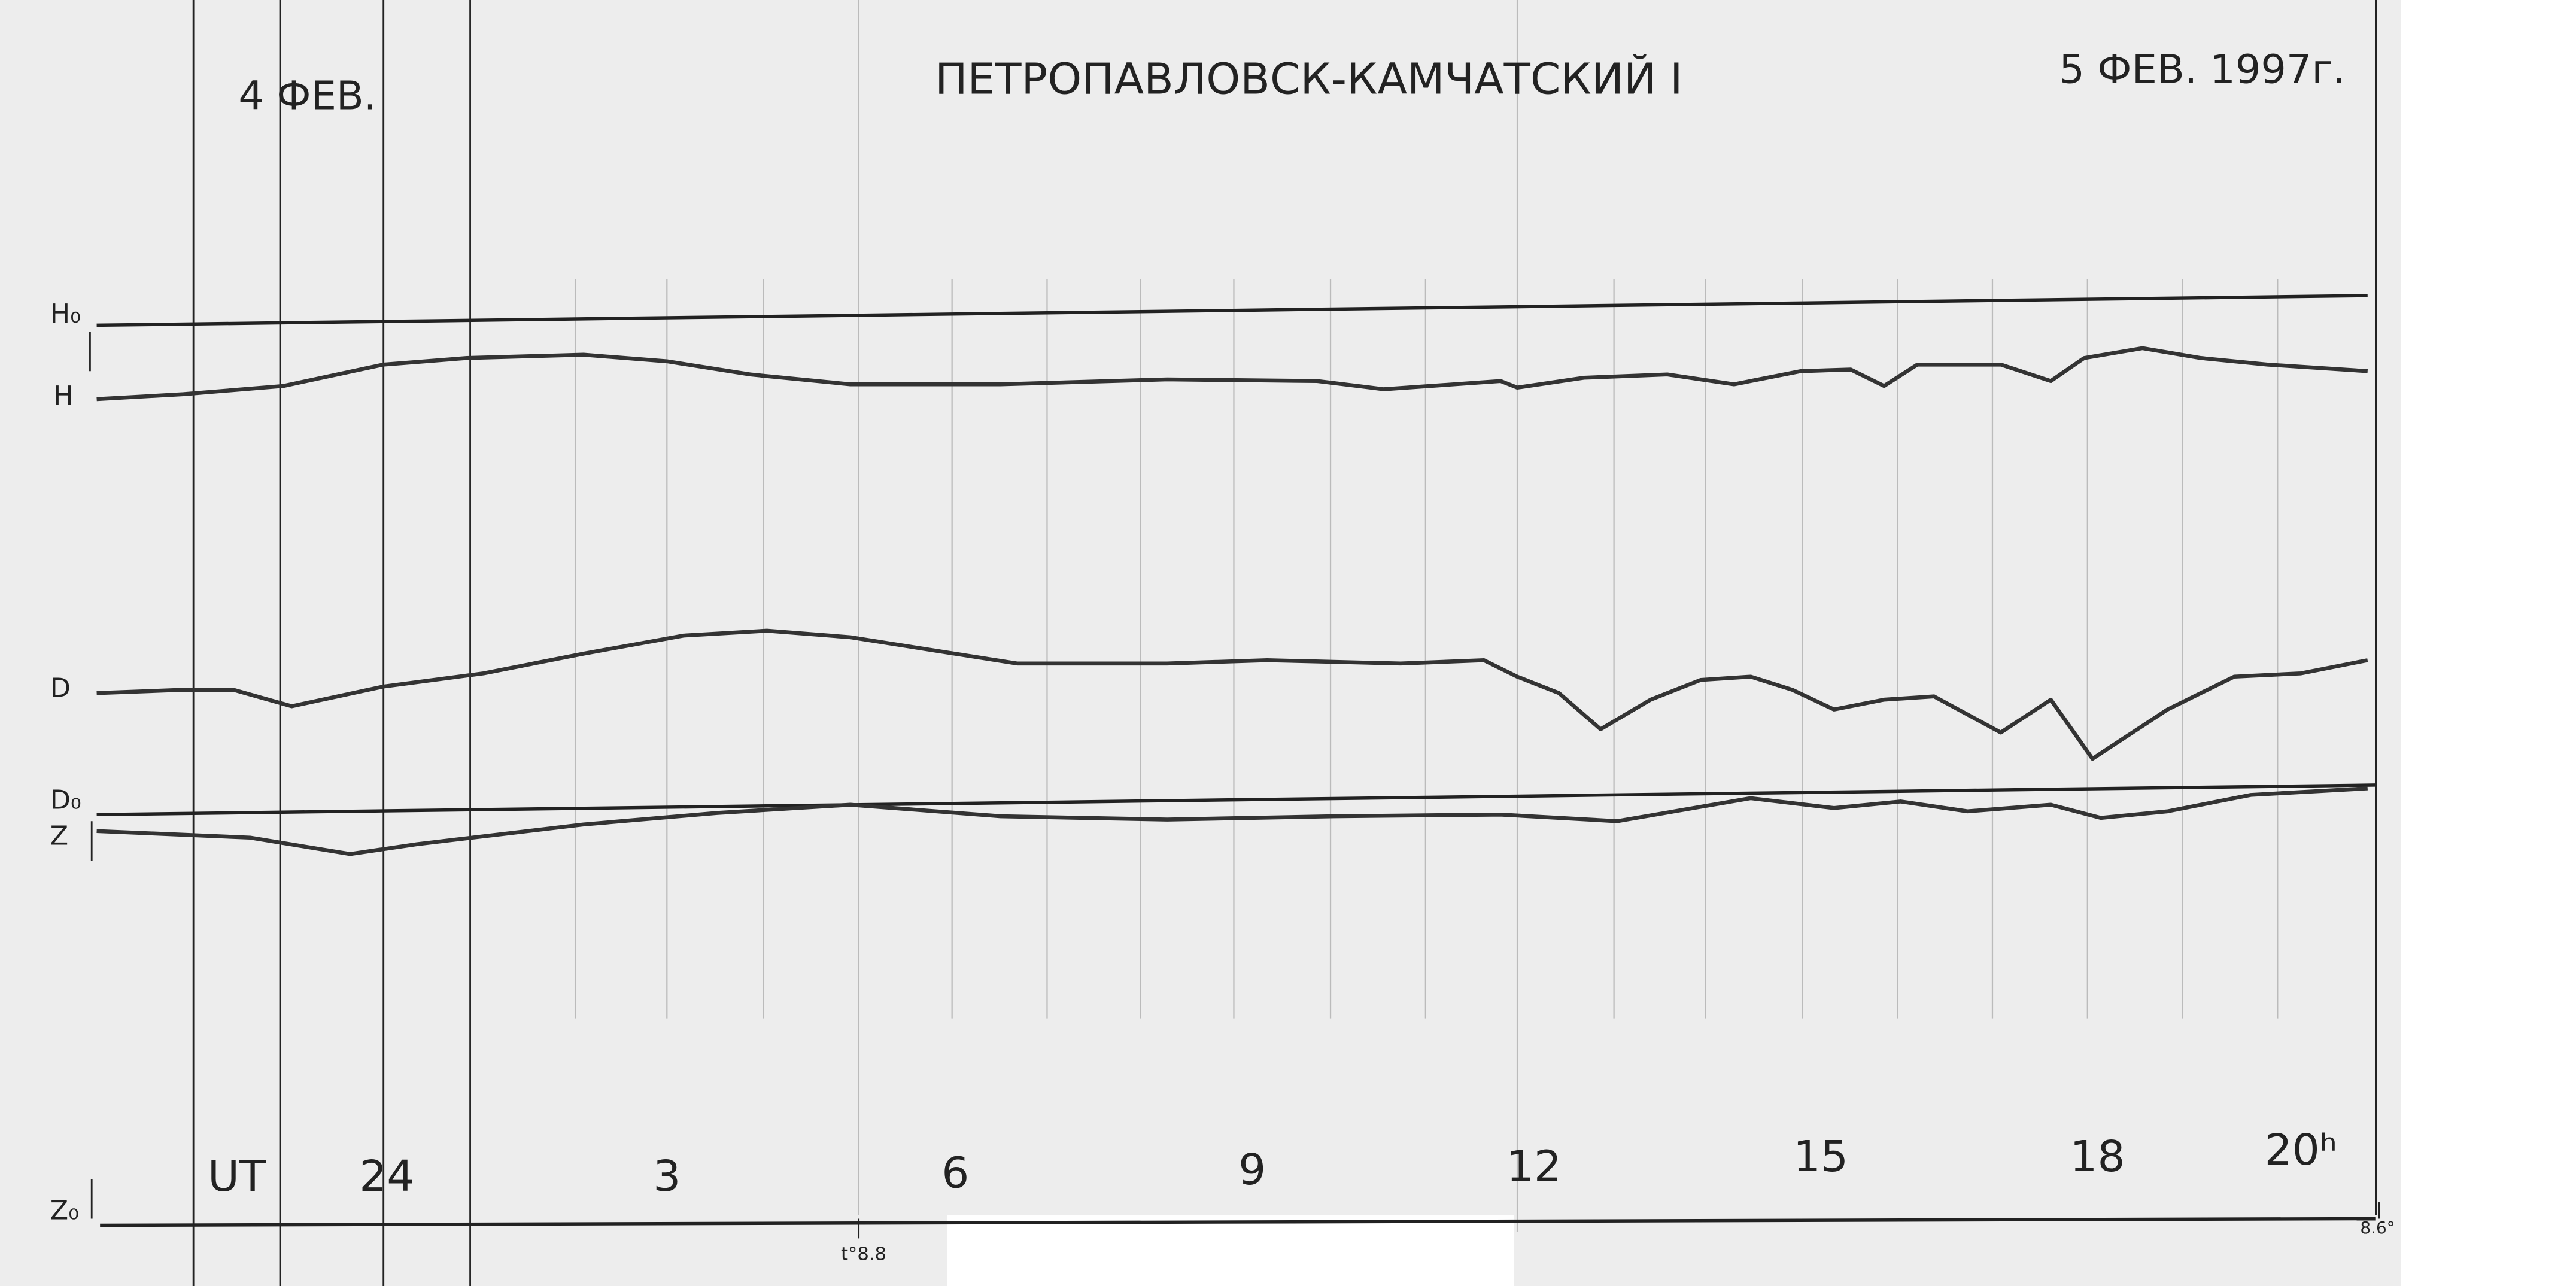 The image size is (2576, 1286). Describe the element at coordinates (237, 1175) in the screenshot. I see `time-unit: UT` at that location.